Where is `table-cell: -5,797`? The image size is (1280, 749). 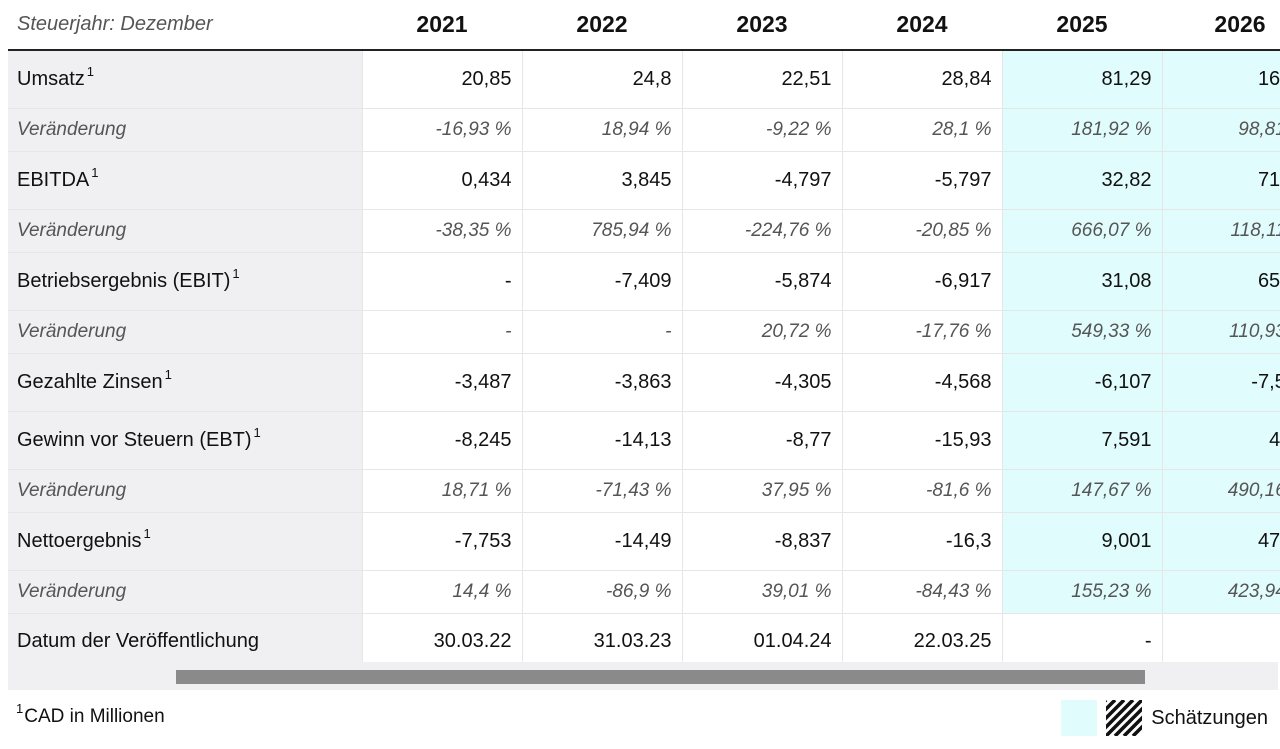 table-cell: -5,797 is located at coordinates (921, 180).